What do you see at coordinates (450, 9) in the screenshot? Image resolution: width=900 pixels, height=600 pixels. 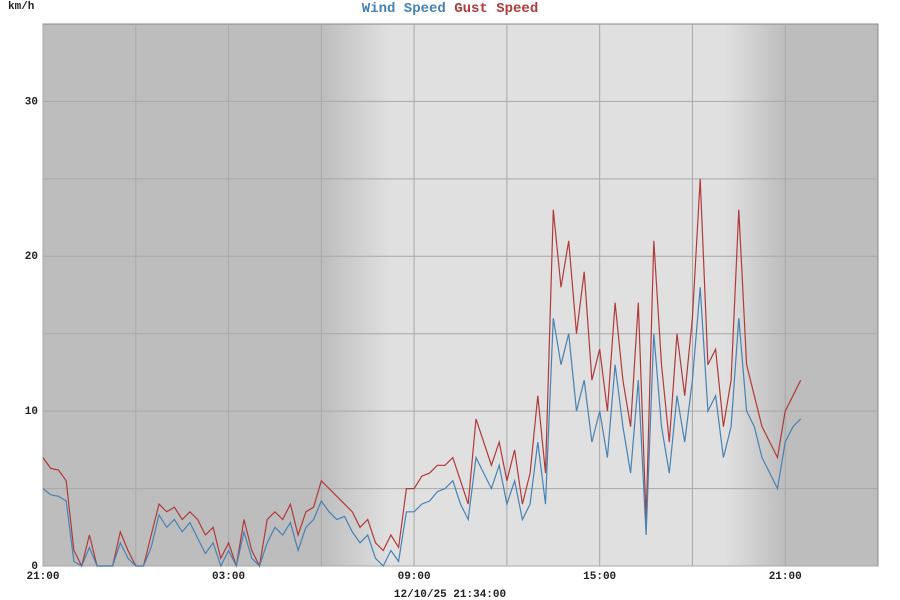 I see `legend: Wind Speed Gust Speed` at bounding box center [450, 9].